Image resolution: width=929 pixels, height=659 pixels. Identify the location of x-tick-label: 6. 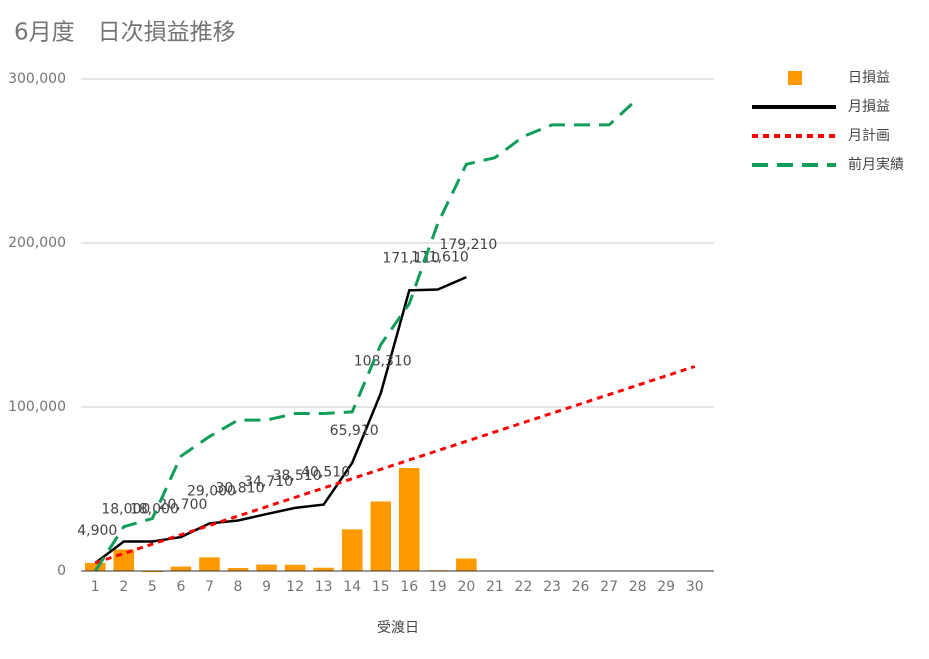
(180, 587).